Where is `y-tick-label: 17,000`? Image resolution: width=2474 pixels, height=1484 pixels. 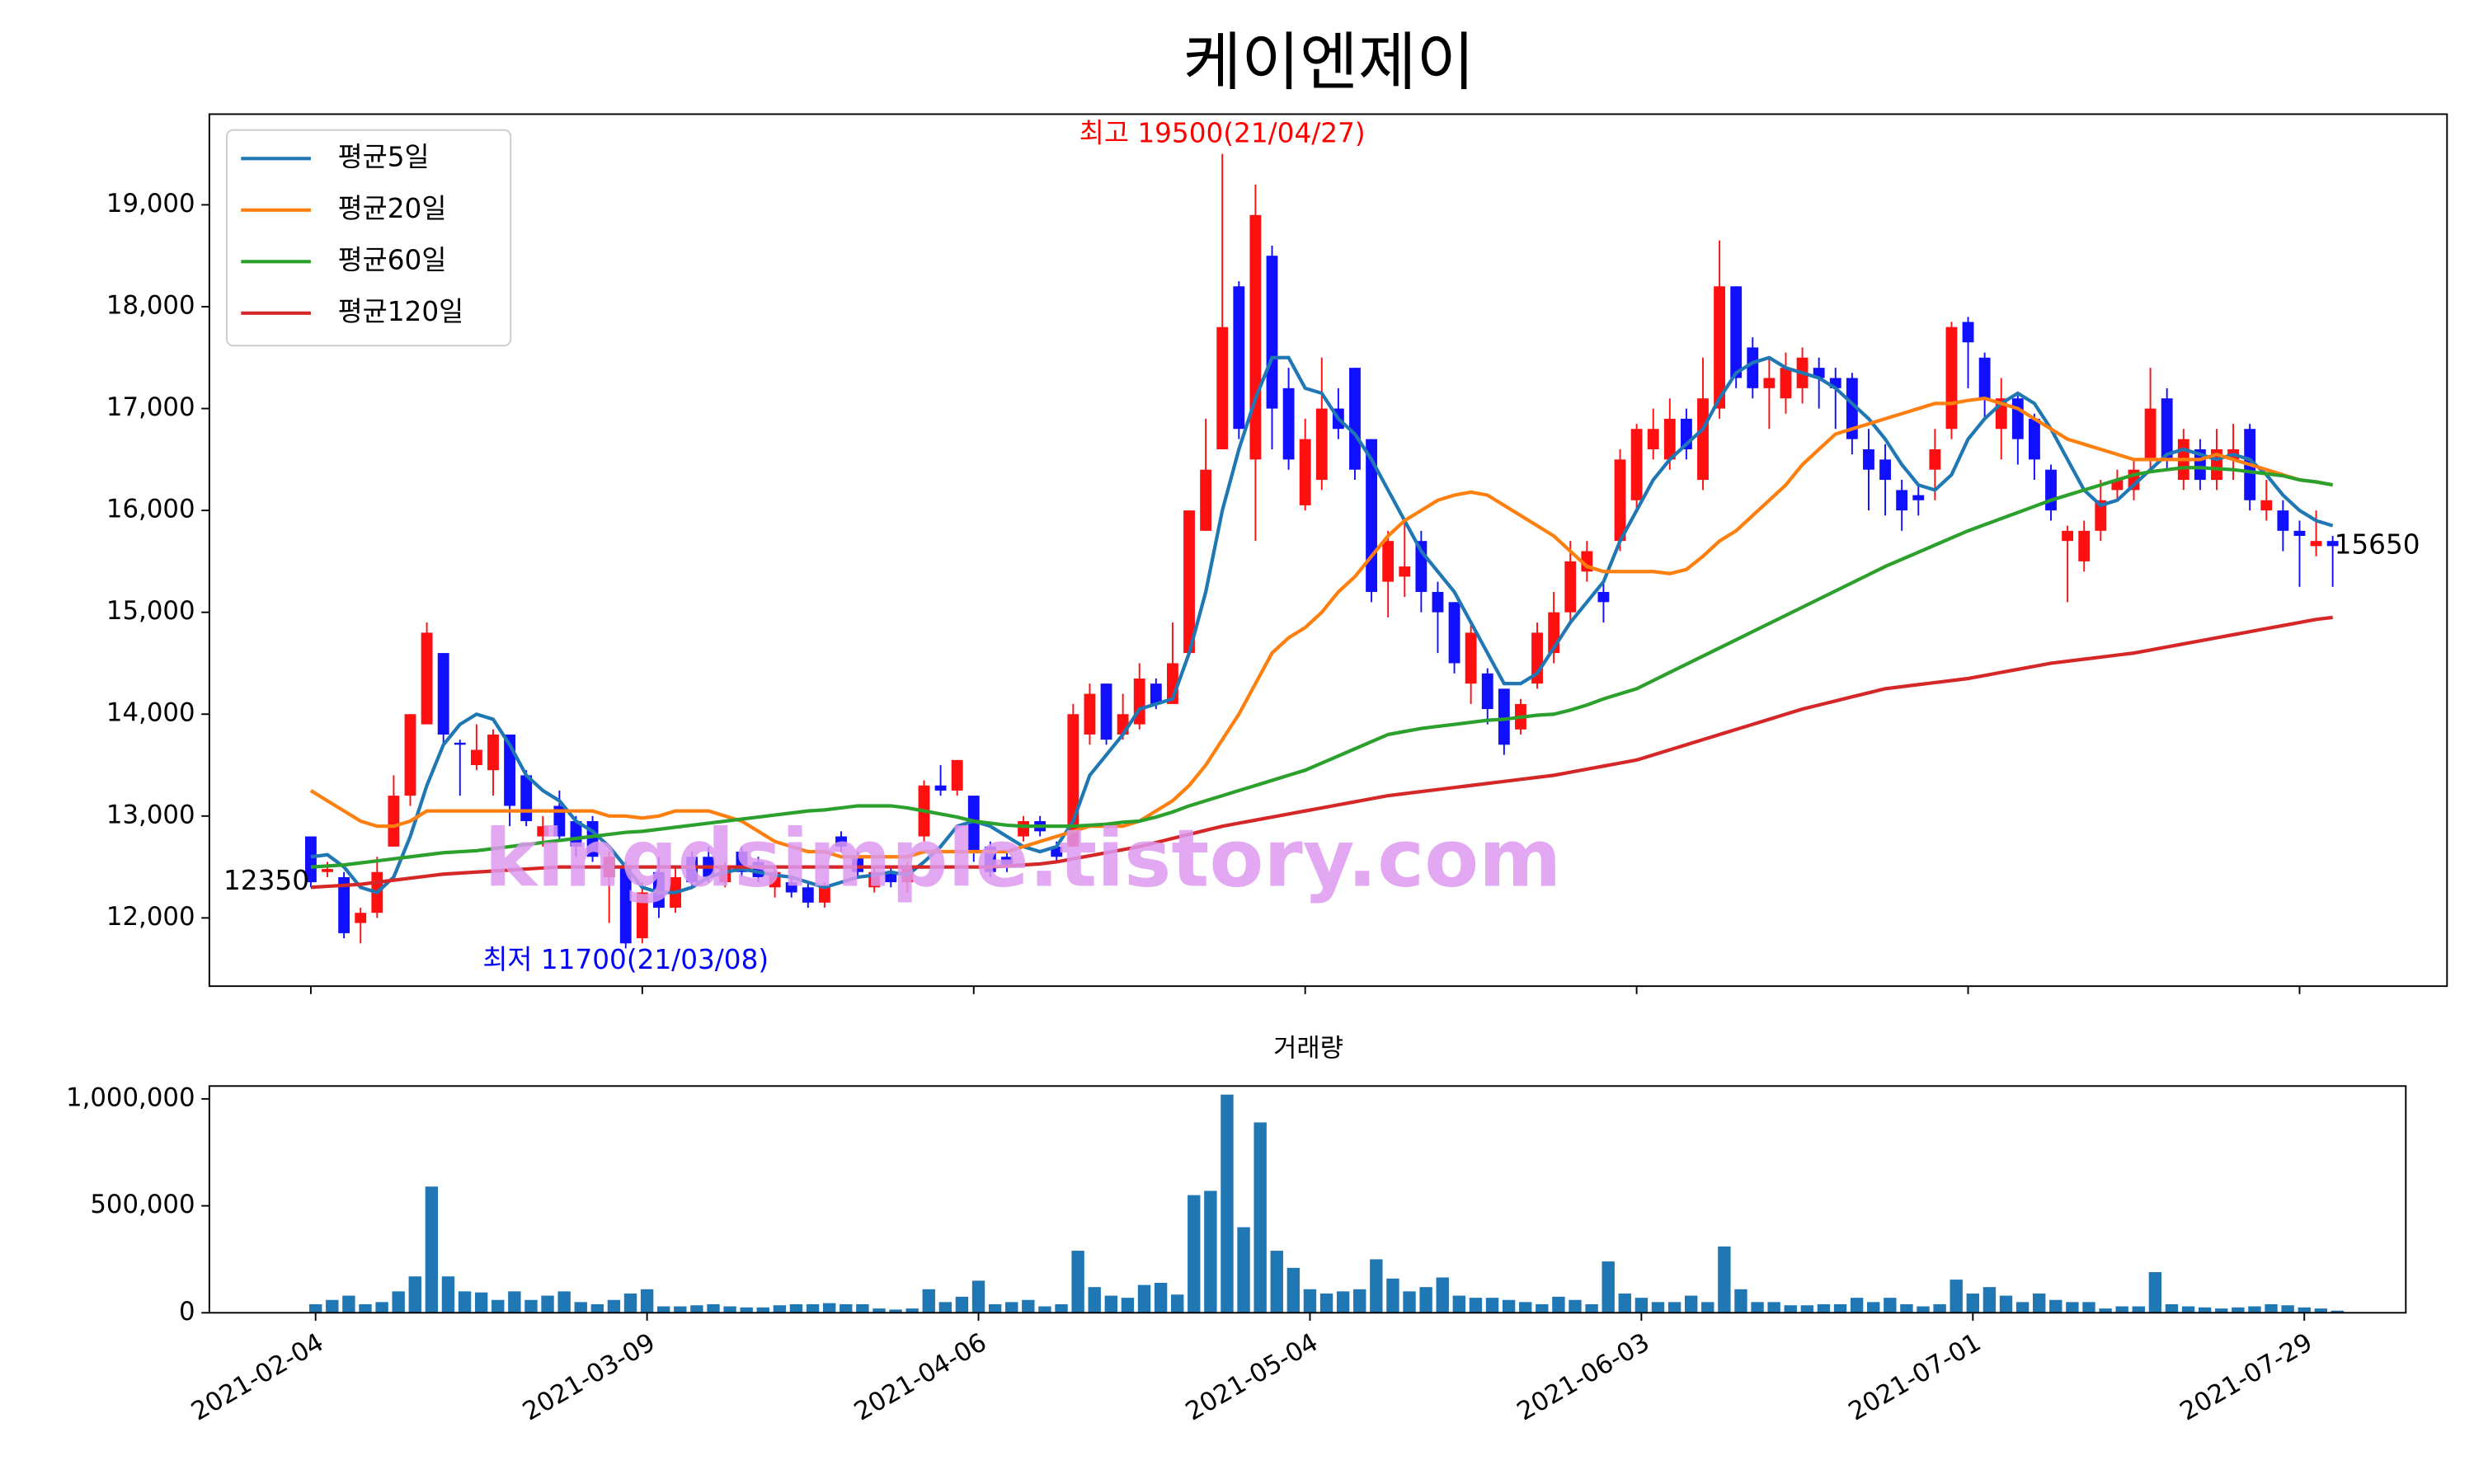 y-tick-label: 17,000 is located at coordinates (150, 407).